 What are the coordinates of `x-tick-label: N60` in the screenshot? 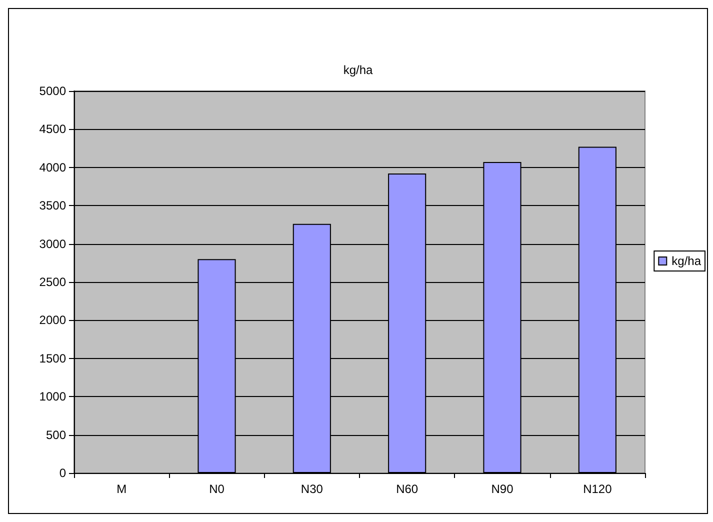 It's located at (407, 489).